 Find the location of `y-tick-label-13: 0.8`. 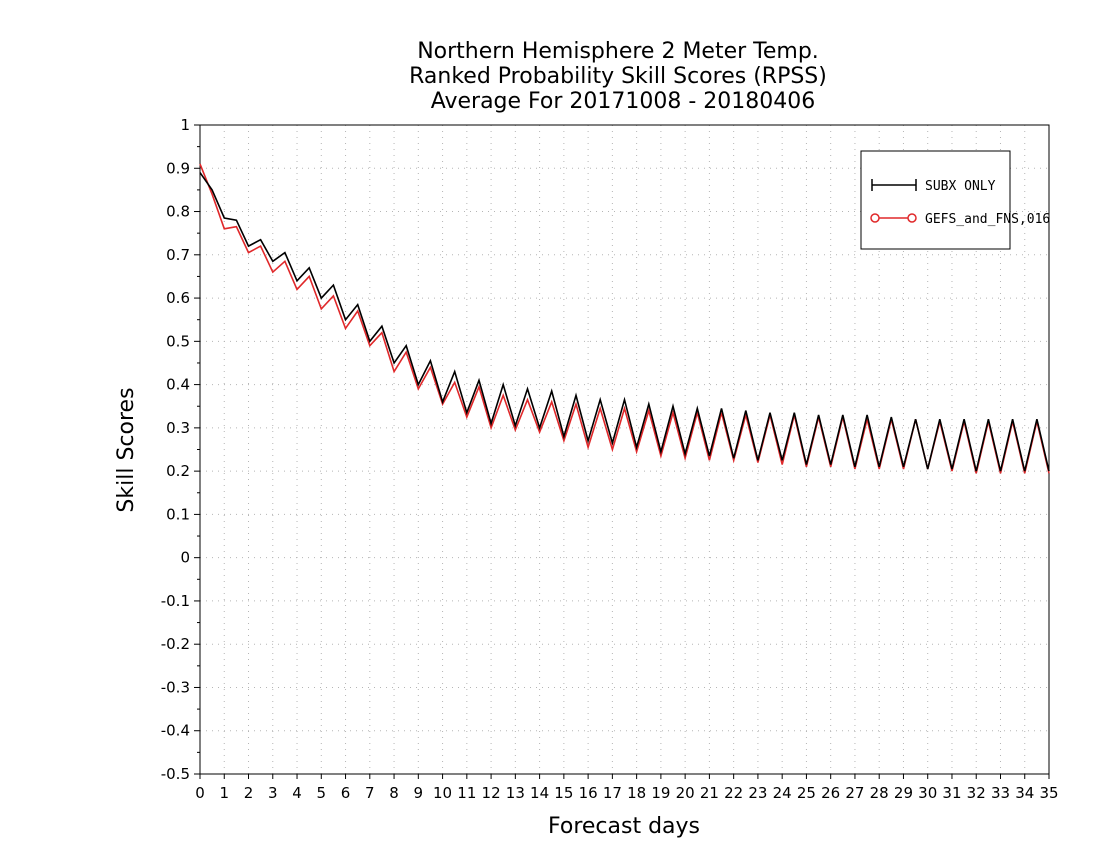

y-tick-label-13: 0.8 is located at coordinates (178, 212).